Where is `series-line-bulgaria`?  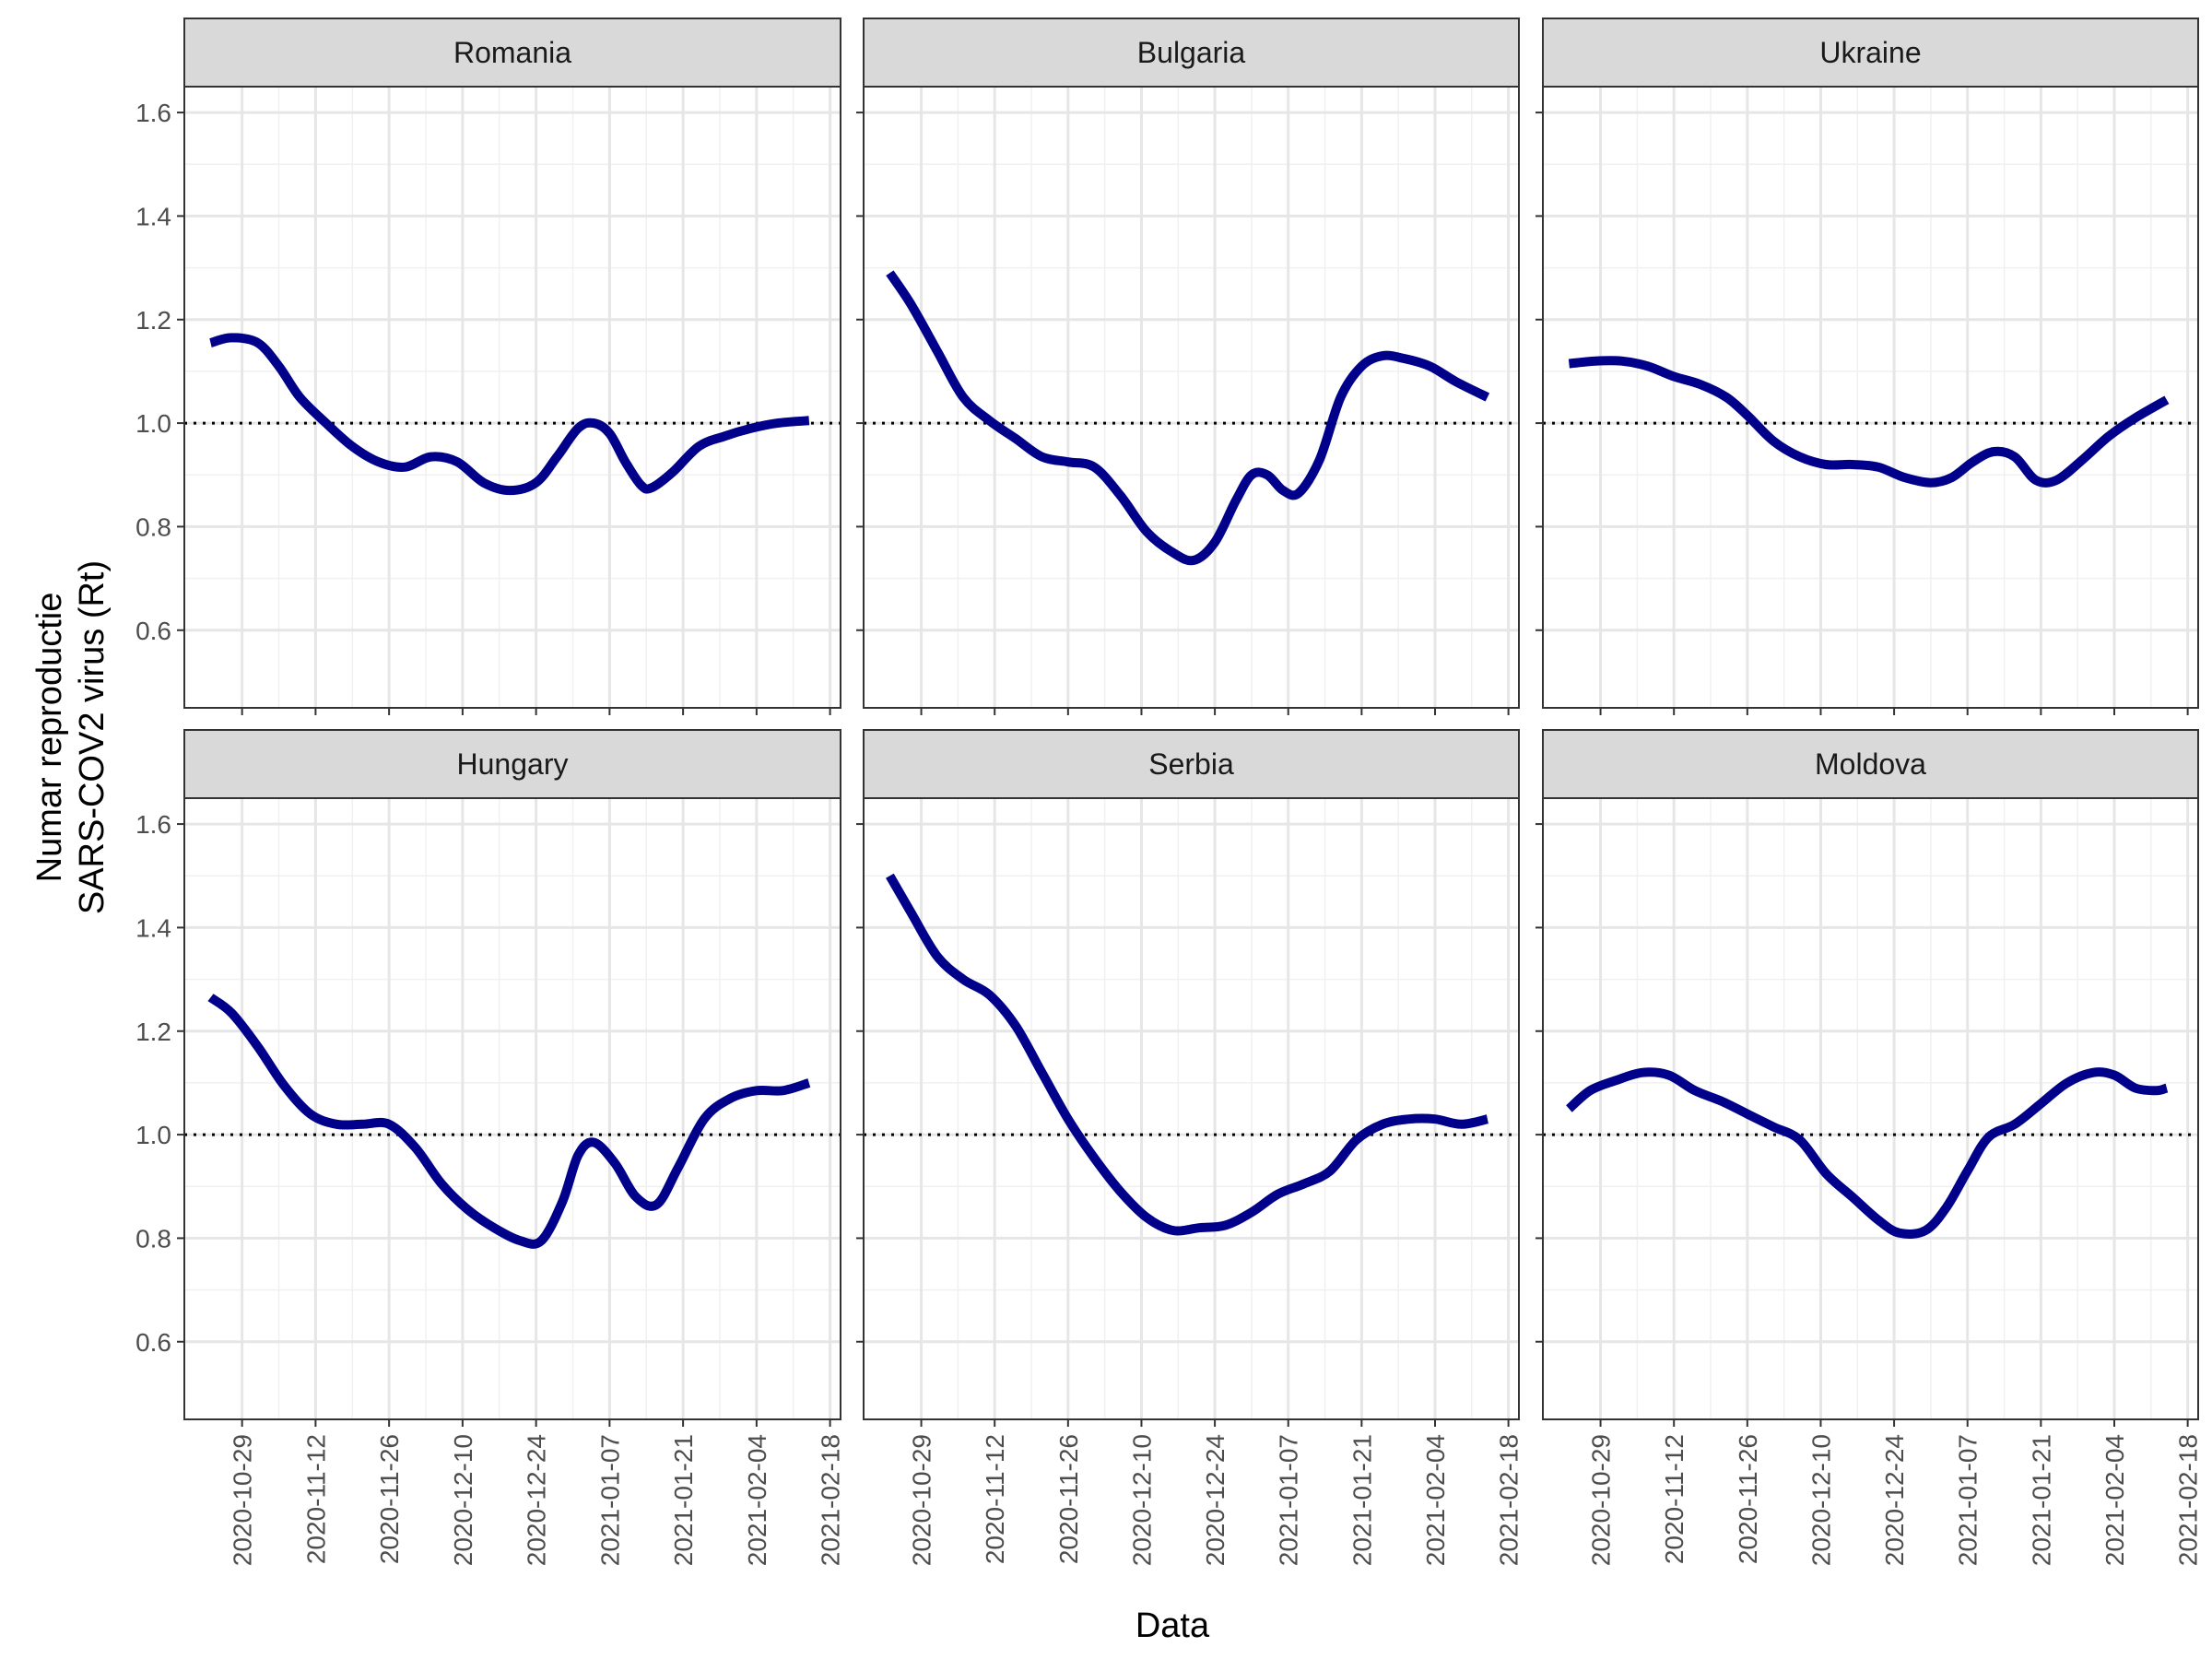
series-line-bulgaria is located at coordinates (1188, 418).